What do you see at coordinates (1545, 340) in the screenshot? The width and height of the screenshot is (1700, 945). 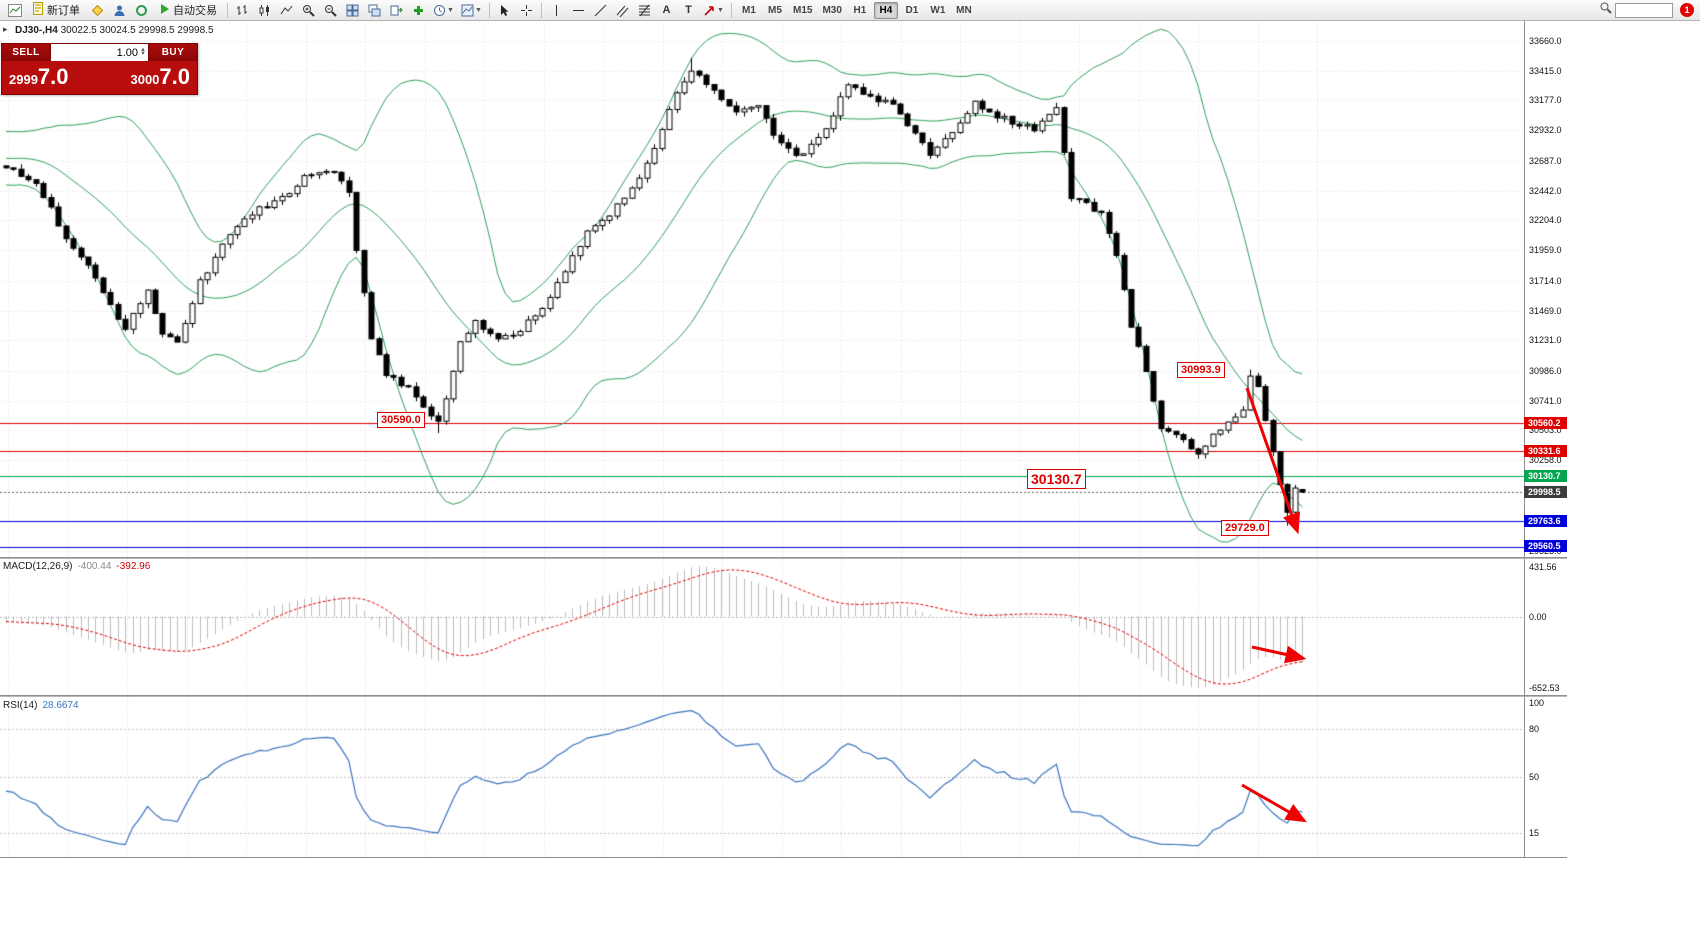 I see `price-axis-label: 31231.0` at bounding box center [1545, 340].